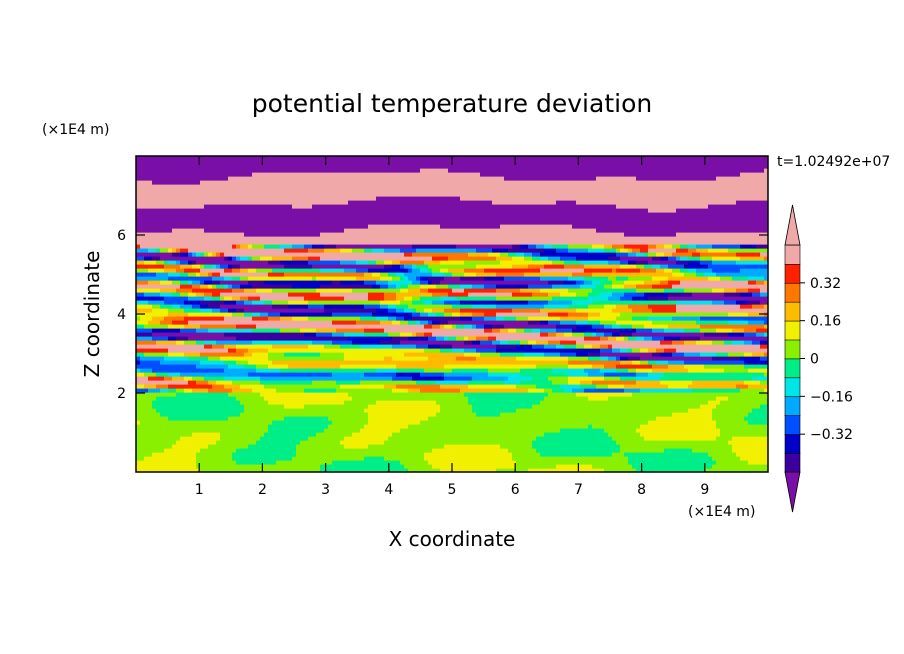  Describe the element at coordinates (452, 490) in the screenshot. I see `x-tick-label: 5` at that location.